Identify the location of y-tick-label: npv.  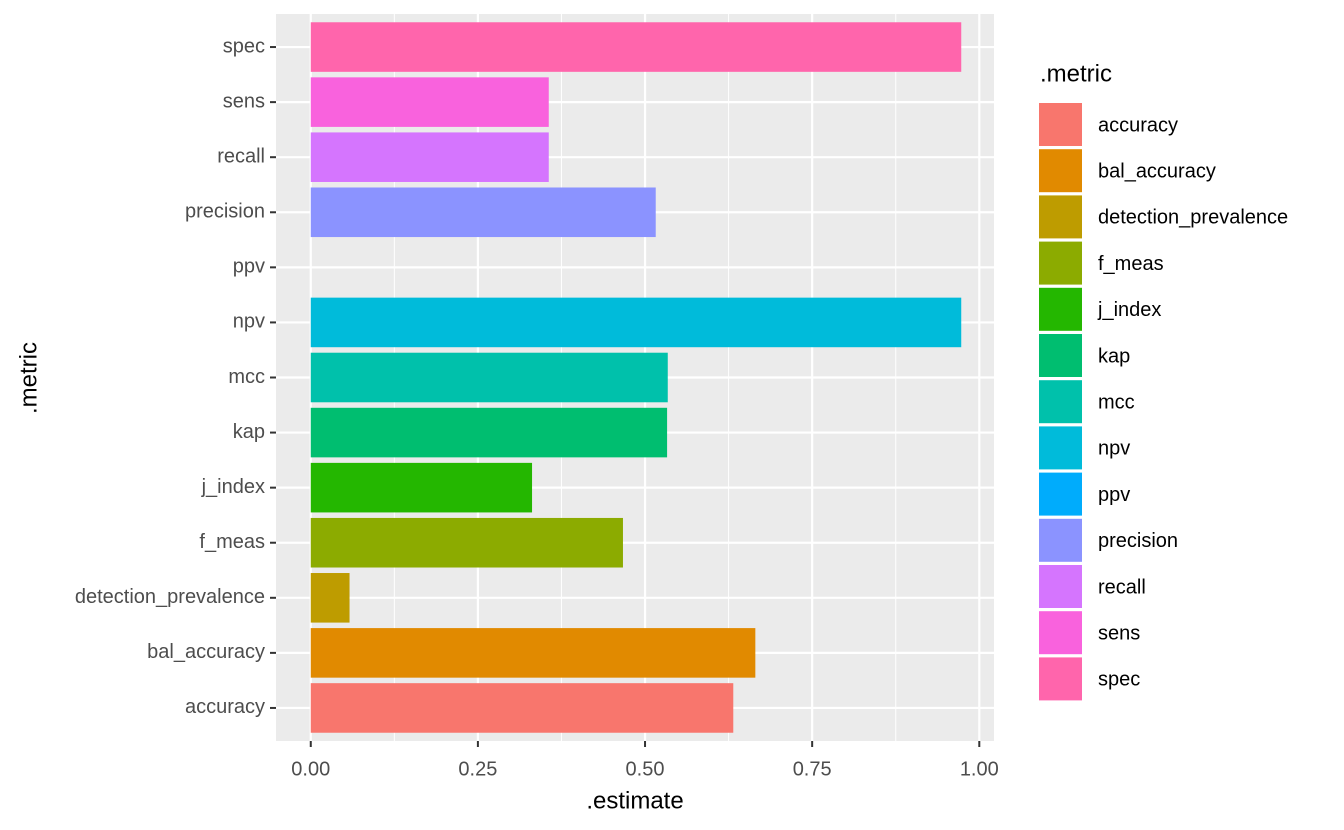
(249, 322).